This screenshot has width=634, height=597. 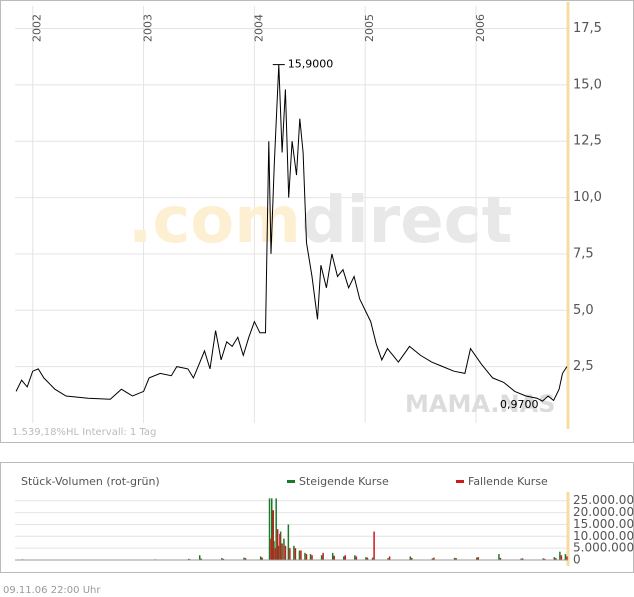 I want to click on y-tick-label: 25.000.000, so click(x=603, y=500).